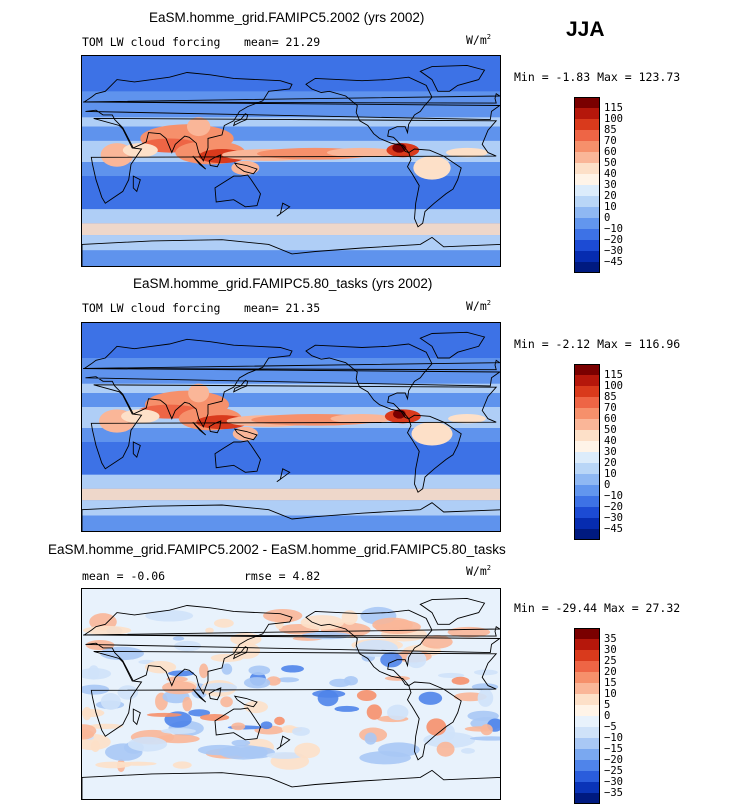  Describe the element at coordinates (610, 397) in the screenshot. I see `colorbar-tick-label: 85` at that location.